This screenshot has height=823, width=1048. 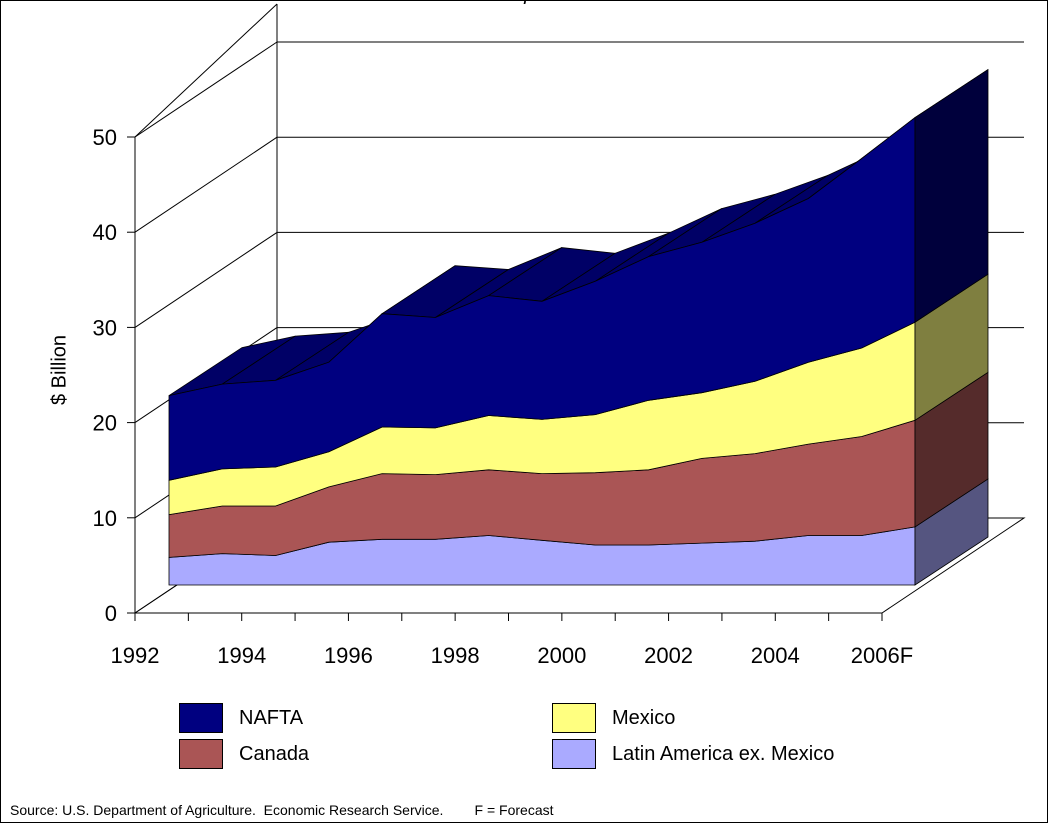 I want to click on legend-label-canada: Canada, so click(x=274, y=753).